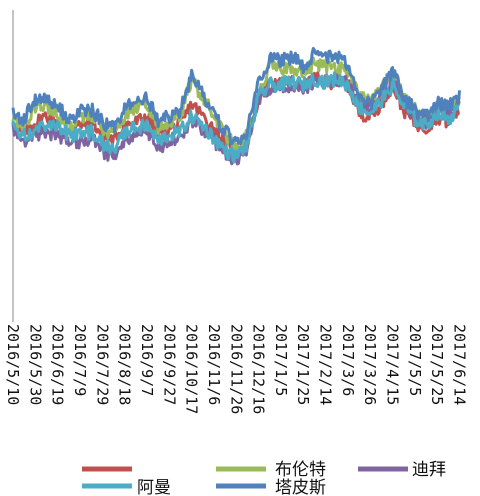  What do you see at coordinates (348, 360) in the screenshot?
I see `x-tick-label: 2017/3/6` at bounding box center [348, 360].